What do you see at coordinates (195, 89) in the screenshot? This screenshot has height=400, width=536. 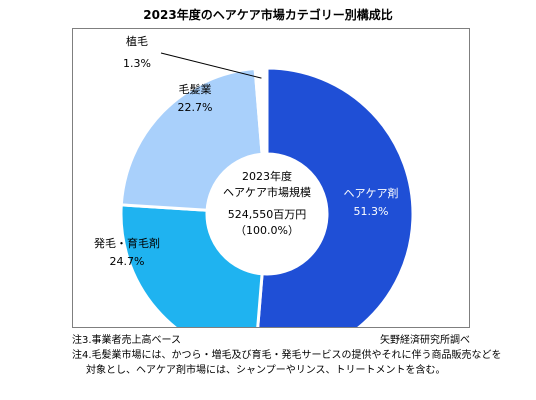 I see `slice-2-name: 毛髪業` at bounding box center [195, 89].